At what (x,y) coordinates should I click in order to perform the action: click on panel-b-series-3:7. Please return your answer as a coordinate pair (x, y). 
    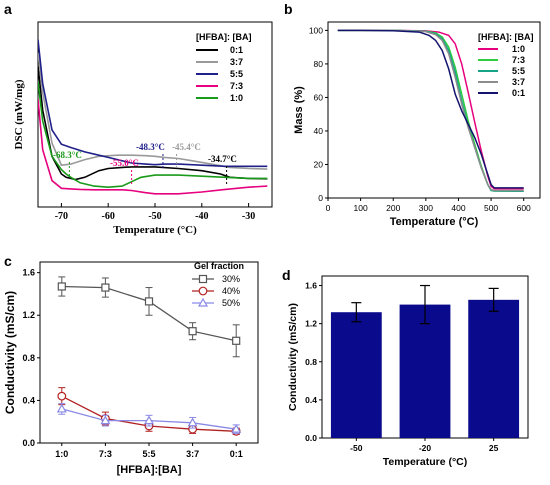
    Looking at the image, I should click on (430, 110).